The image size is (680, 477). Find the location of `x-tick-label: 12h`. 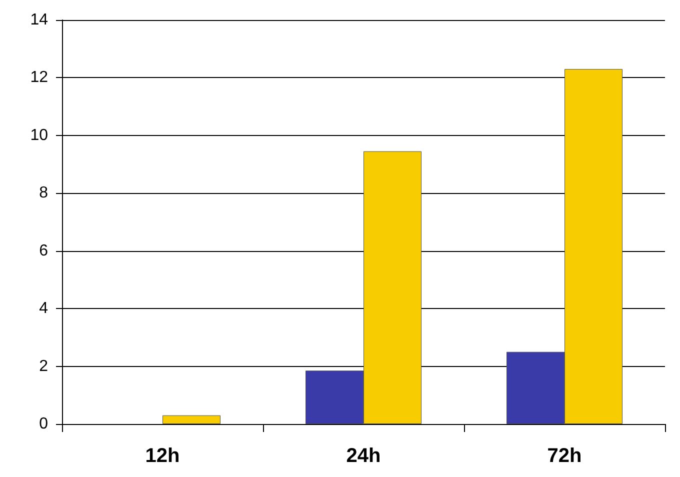

x-tick-label: 12h is located at coordinates (162, 456).